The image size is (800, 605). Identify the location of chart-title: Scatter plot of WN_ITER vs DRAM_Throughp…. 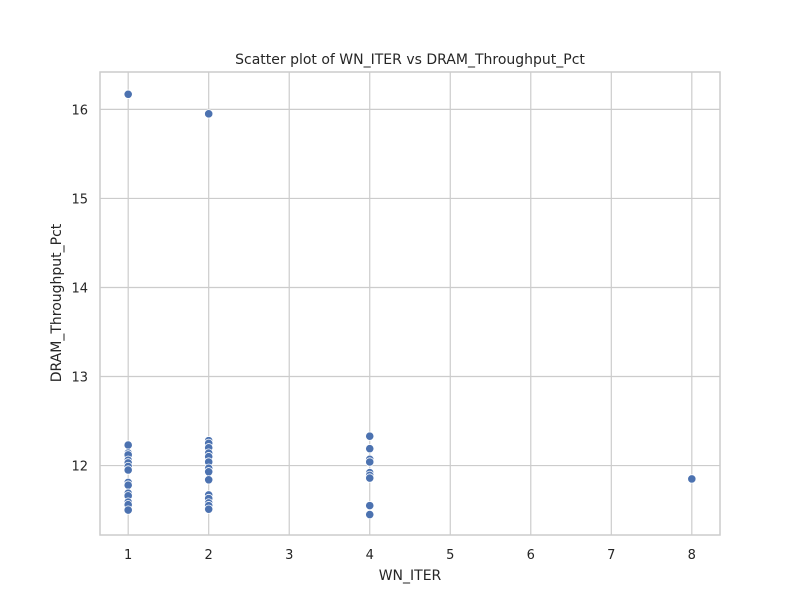
(410, 60).